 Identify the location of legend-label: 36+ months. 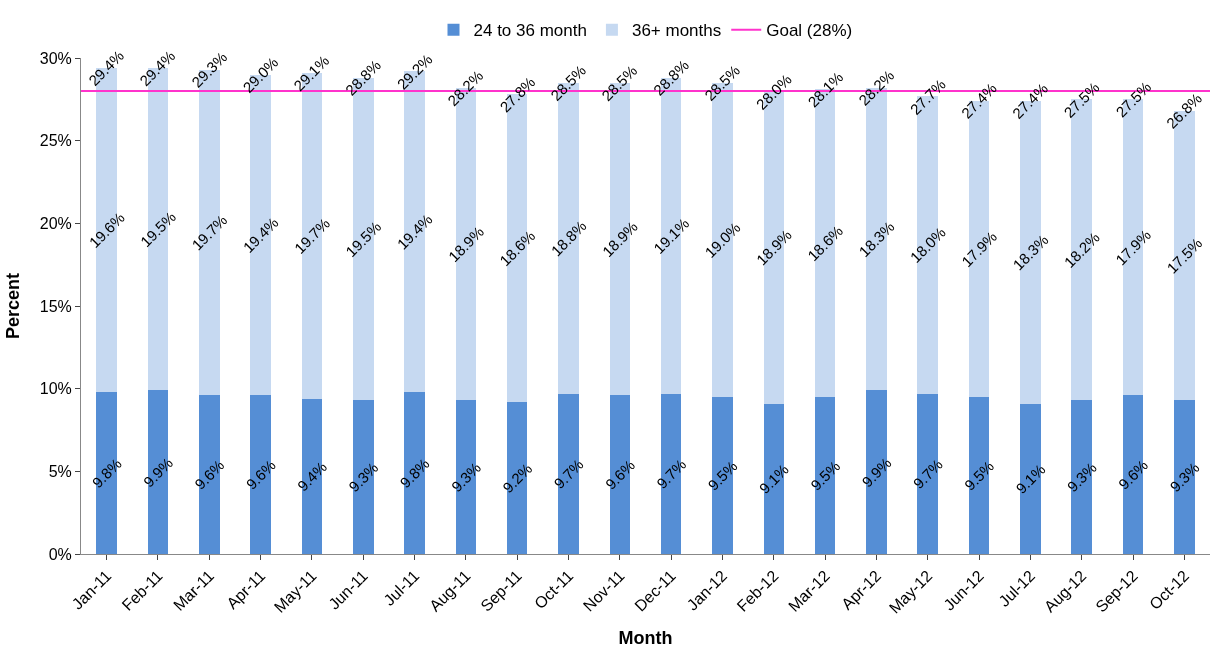
(676, 31).